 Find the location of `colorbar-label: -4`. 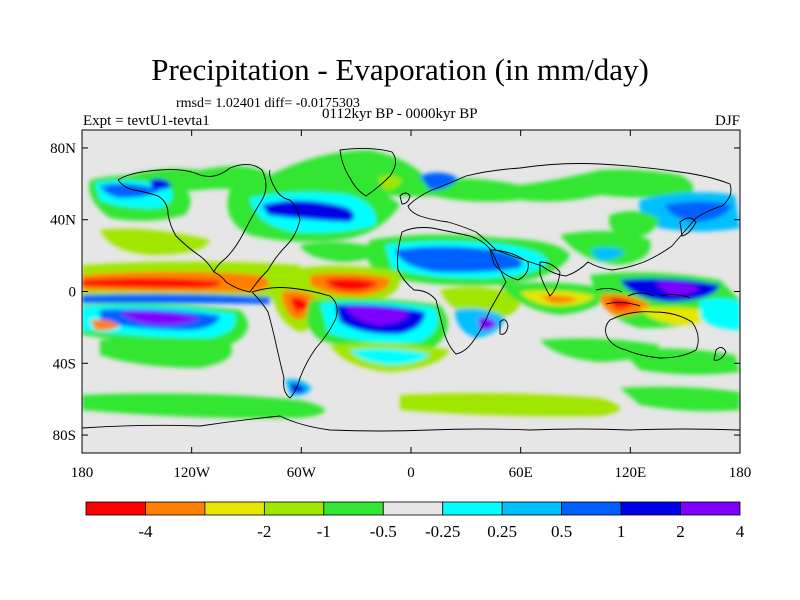

colorbar-label: -4 is located at coordinates (145, 531).